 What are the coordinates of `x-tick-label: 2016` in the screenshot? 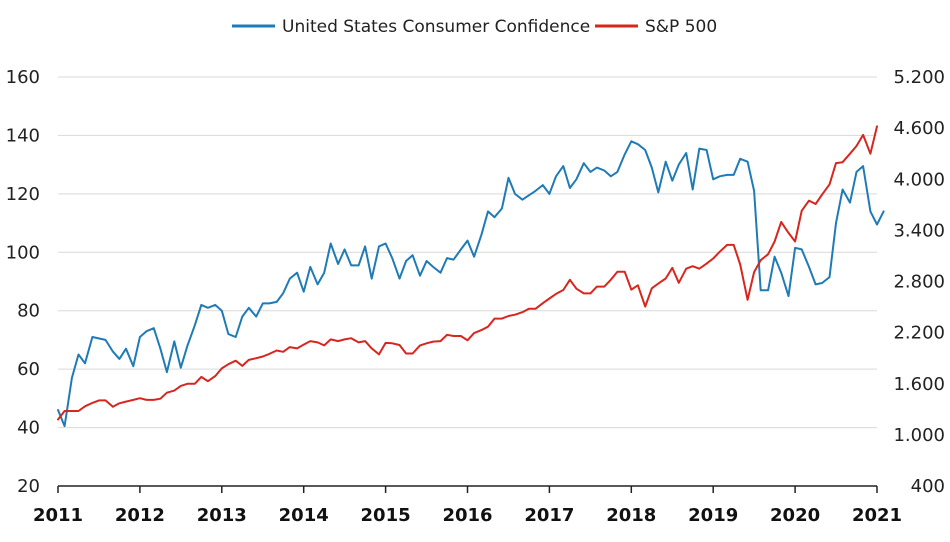 It's located at (467, 515).